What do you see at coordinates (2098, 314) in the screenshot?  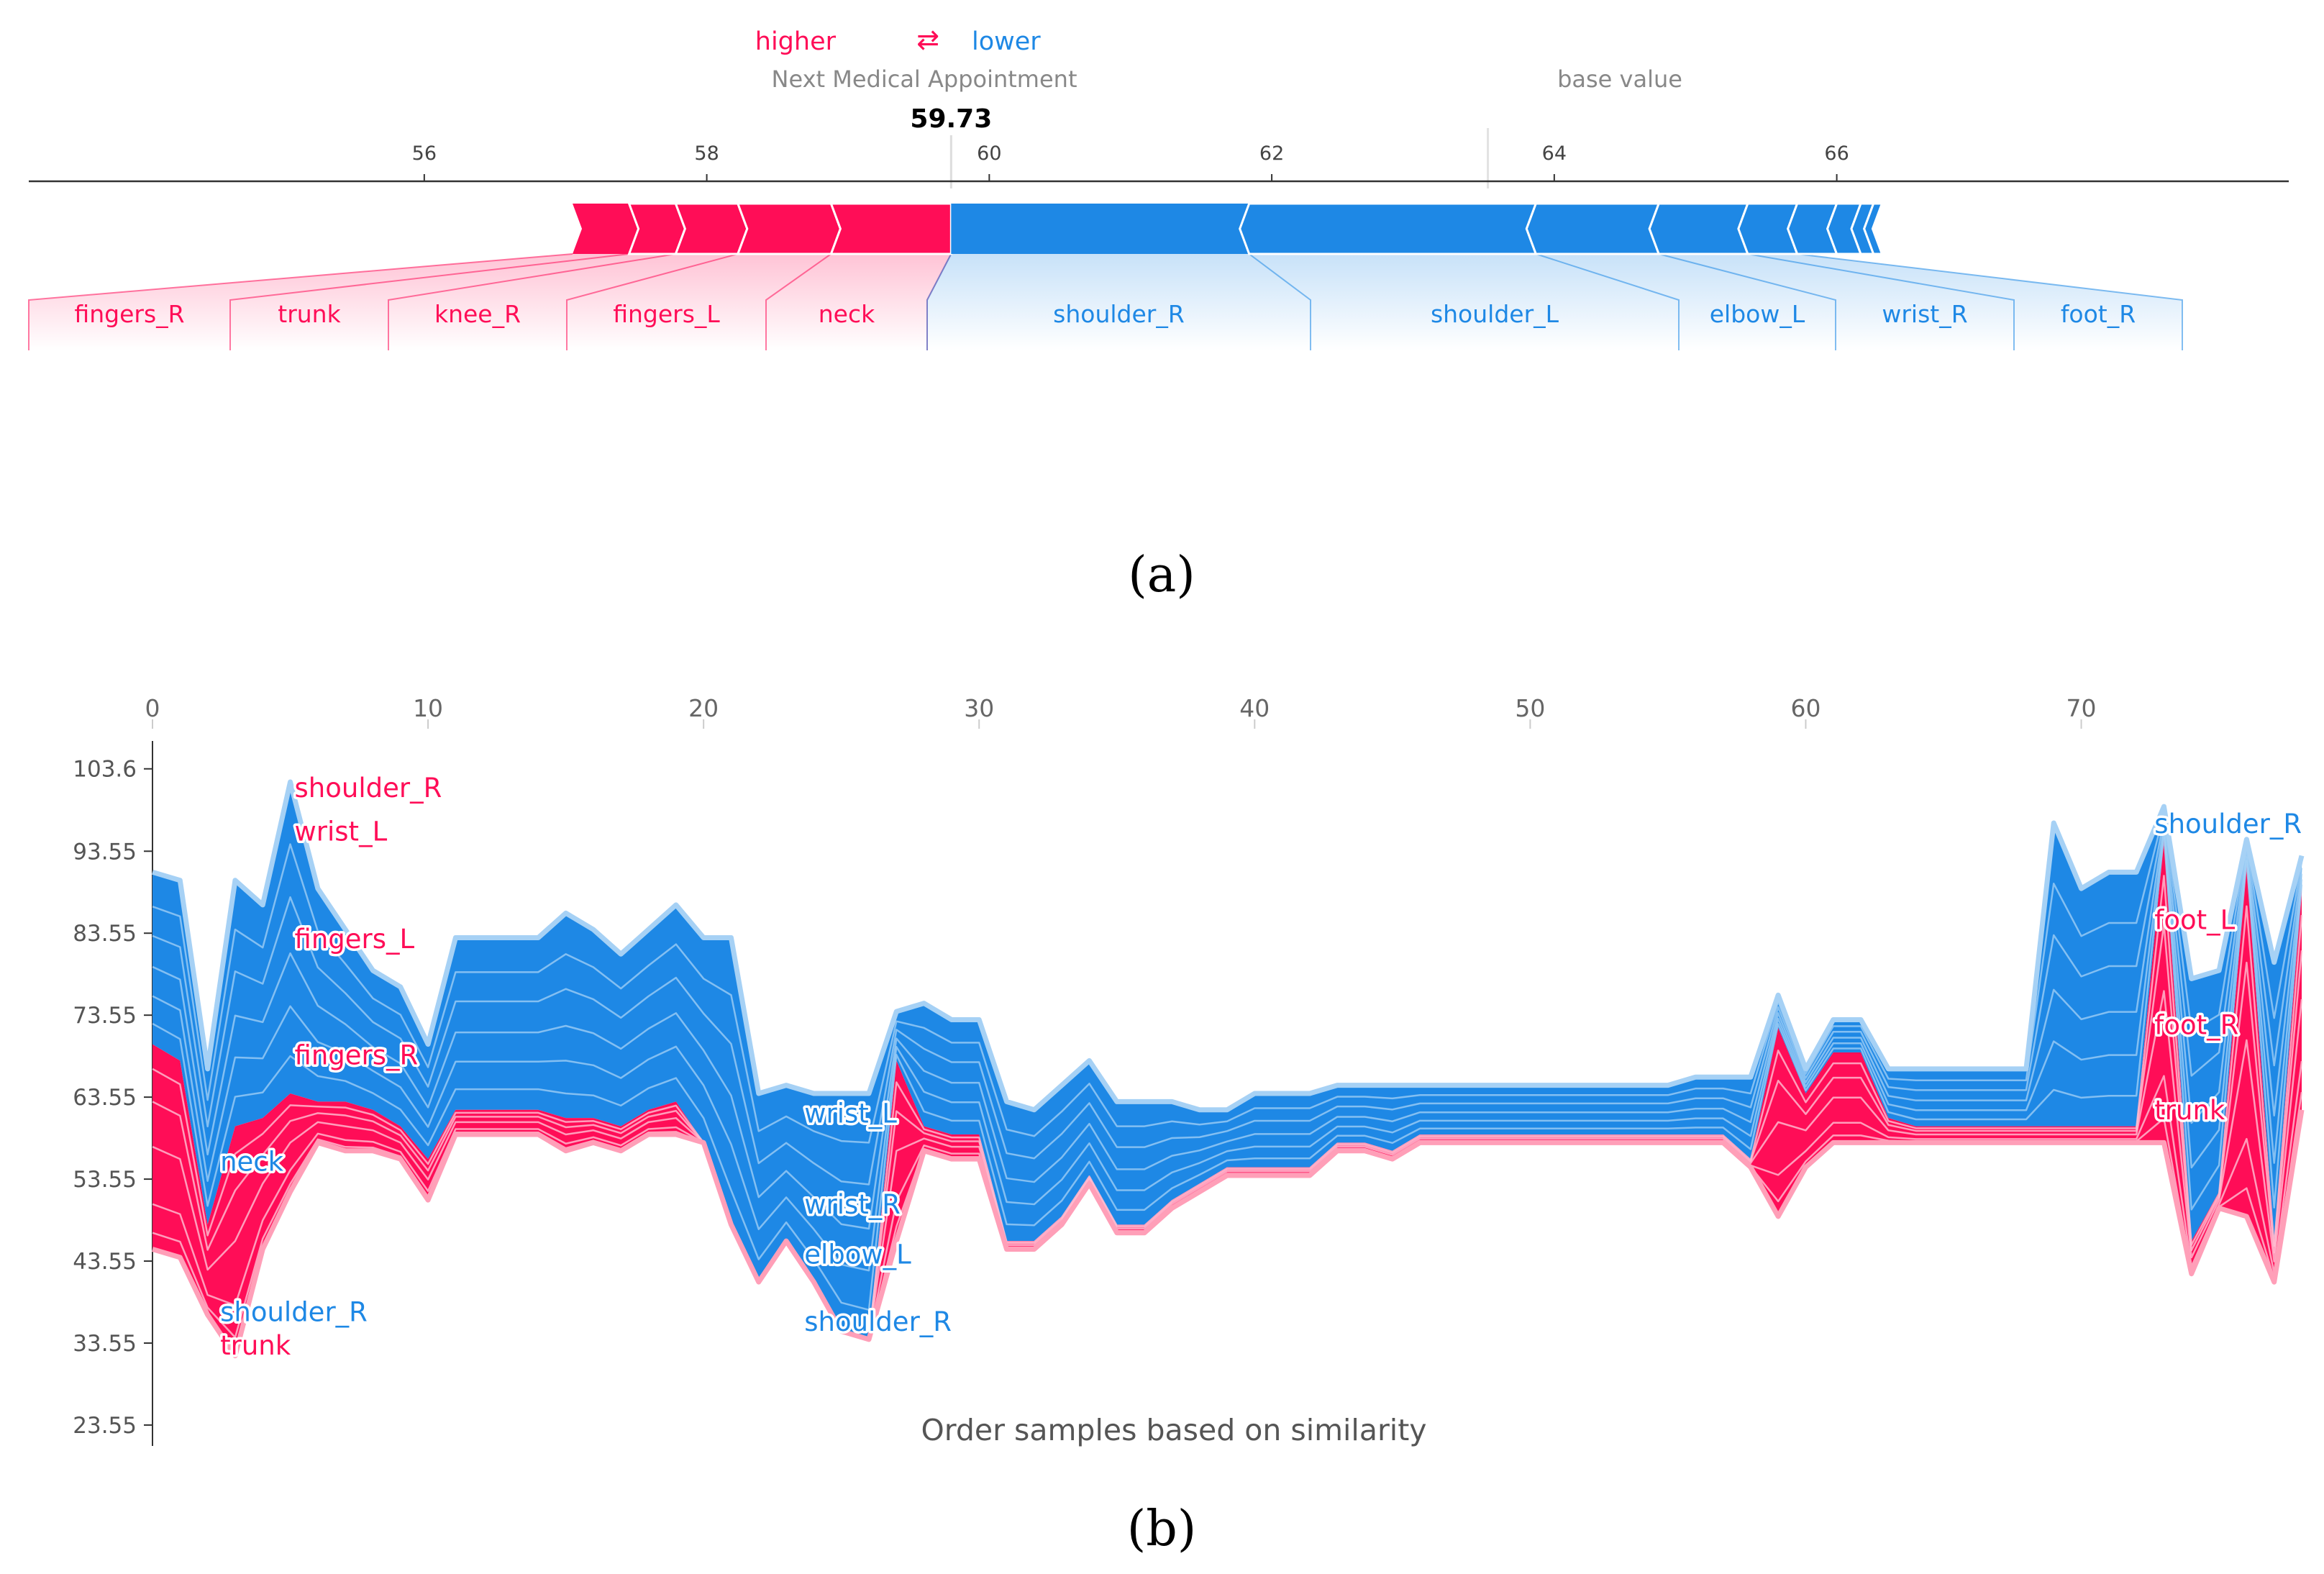 I see `feature-label-lower: foot_R` at bounding box center [2098, 314].